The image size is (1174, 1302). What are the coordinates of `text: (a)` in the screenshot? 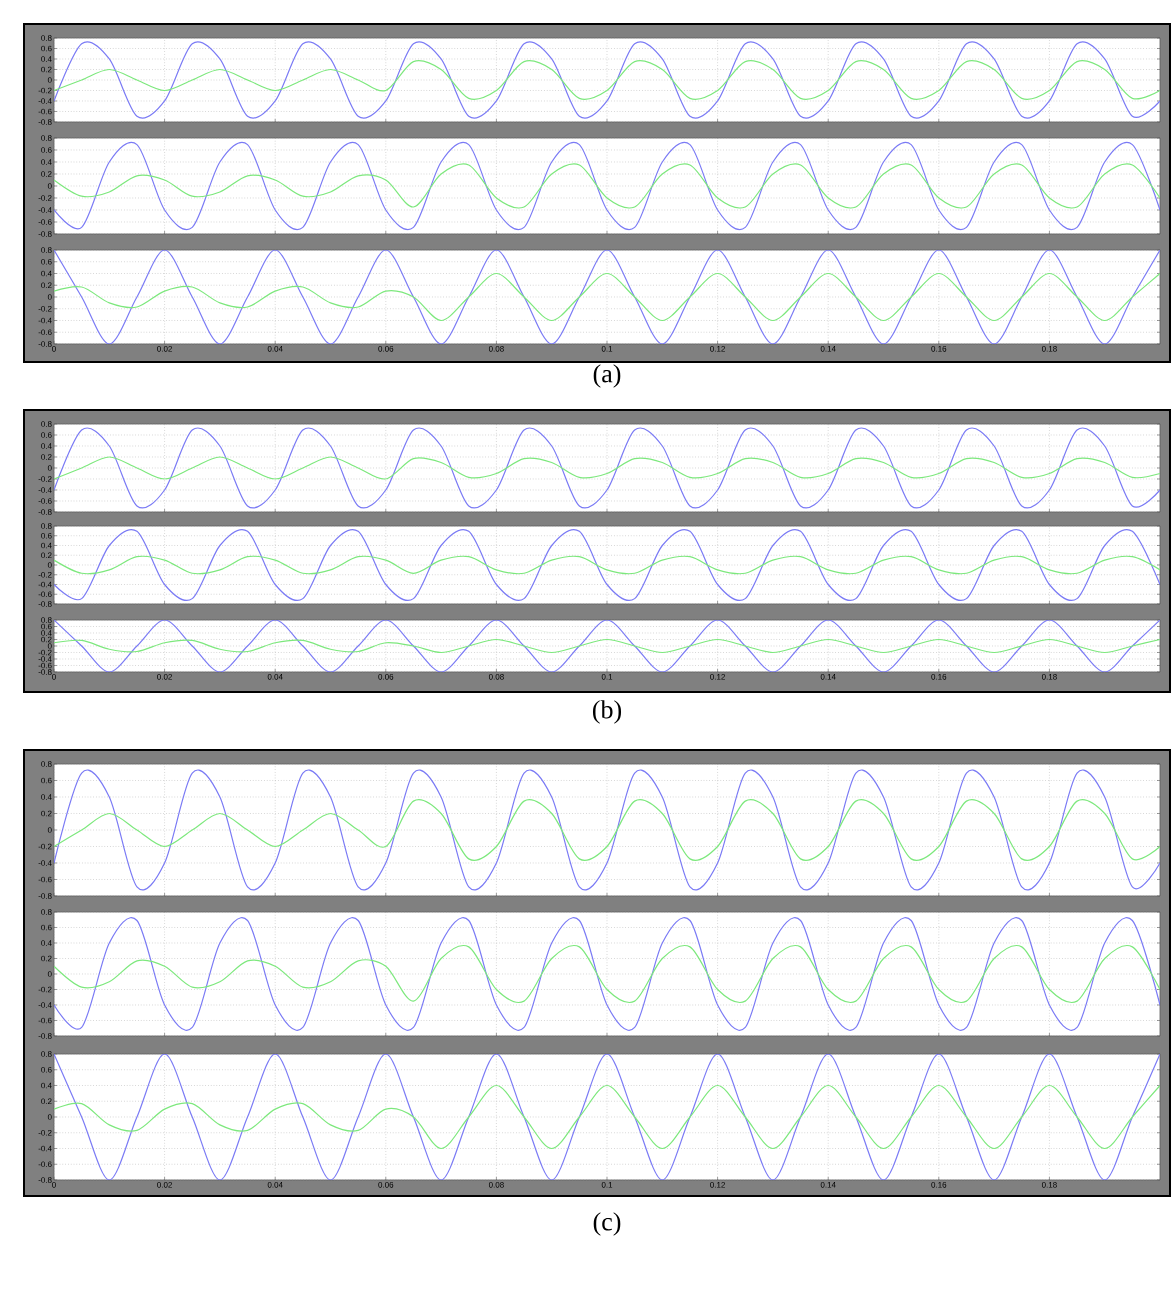 It's located at (607, 376).